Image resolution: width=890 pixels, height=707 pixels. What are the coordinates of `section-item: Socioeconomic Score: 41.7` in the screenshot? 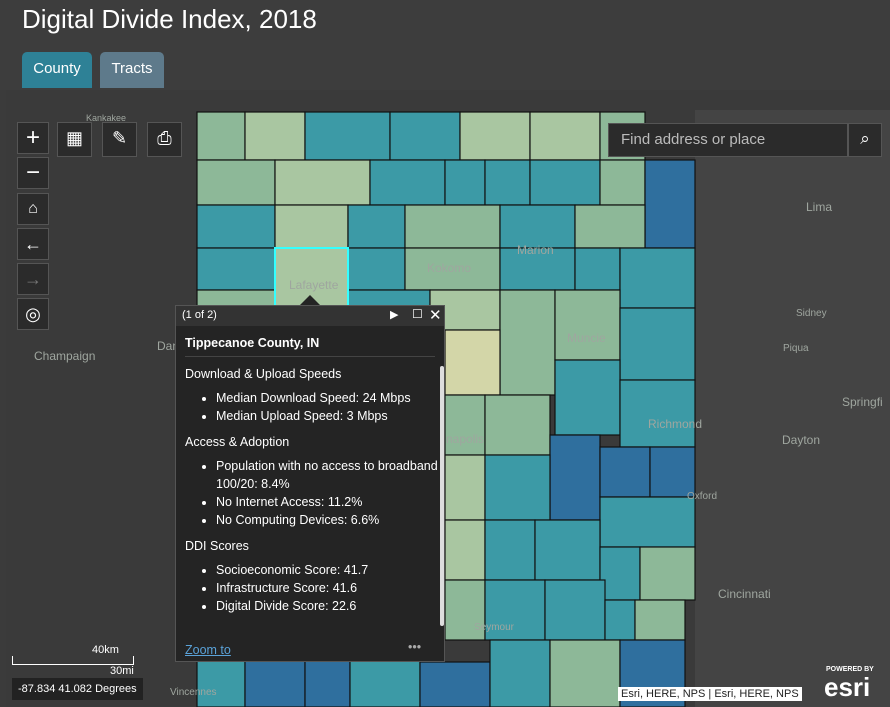 It's located at (330, 570).